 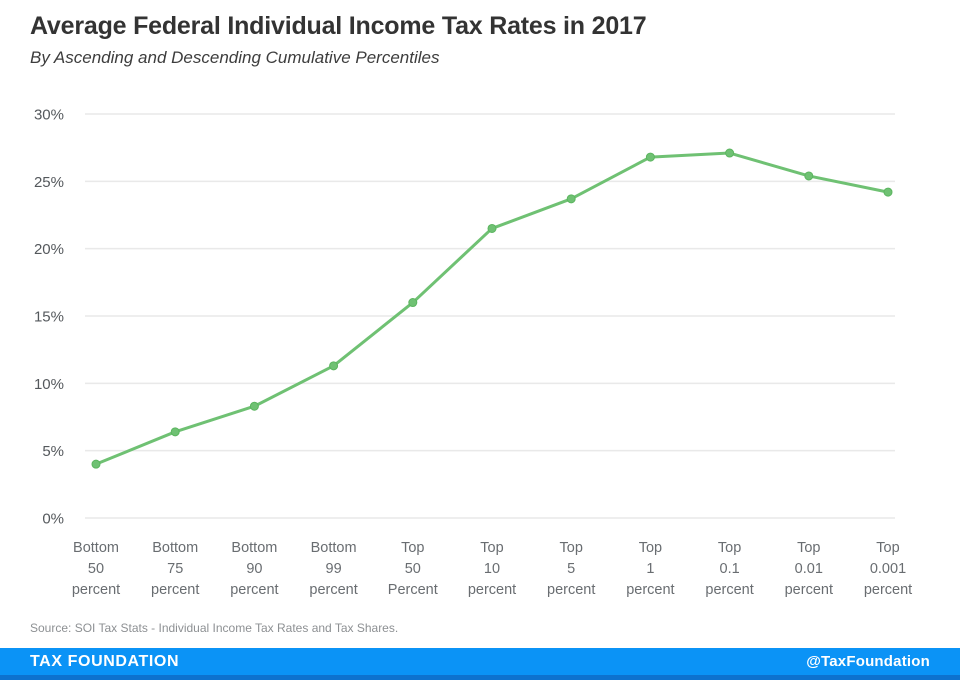 I want to click on y-tick-label: 10%, so click(x=49, y=384).